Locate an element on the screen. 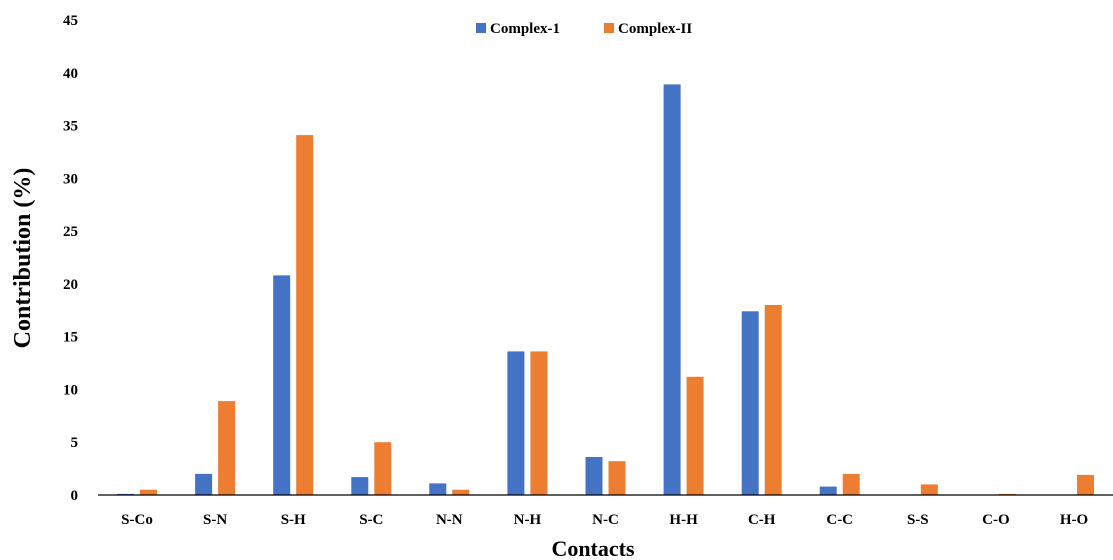 The width and height of the screenshot is (1113, 560). x-axis-ticks: S-Co S-N S-H S-C N-N N-H N-C H-H C-H C-C S-S C-O H-O is located at coordinates (604, 520).